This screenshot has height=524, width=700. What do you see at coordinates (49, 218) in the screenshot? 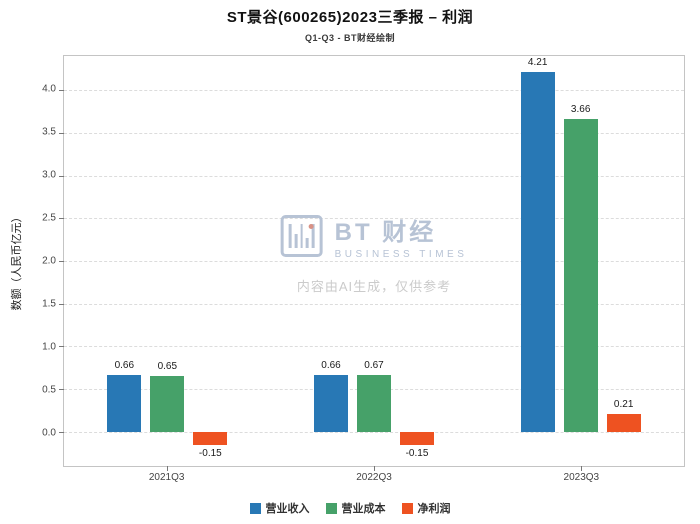
I see `y-tick-label: 2.5` at bounding box center [49, 218].